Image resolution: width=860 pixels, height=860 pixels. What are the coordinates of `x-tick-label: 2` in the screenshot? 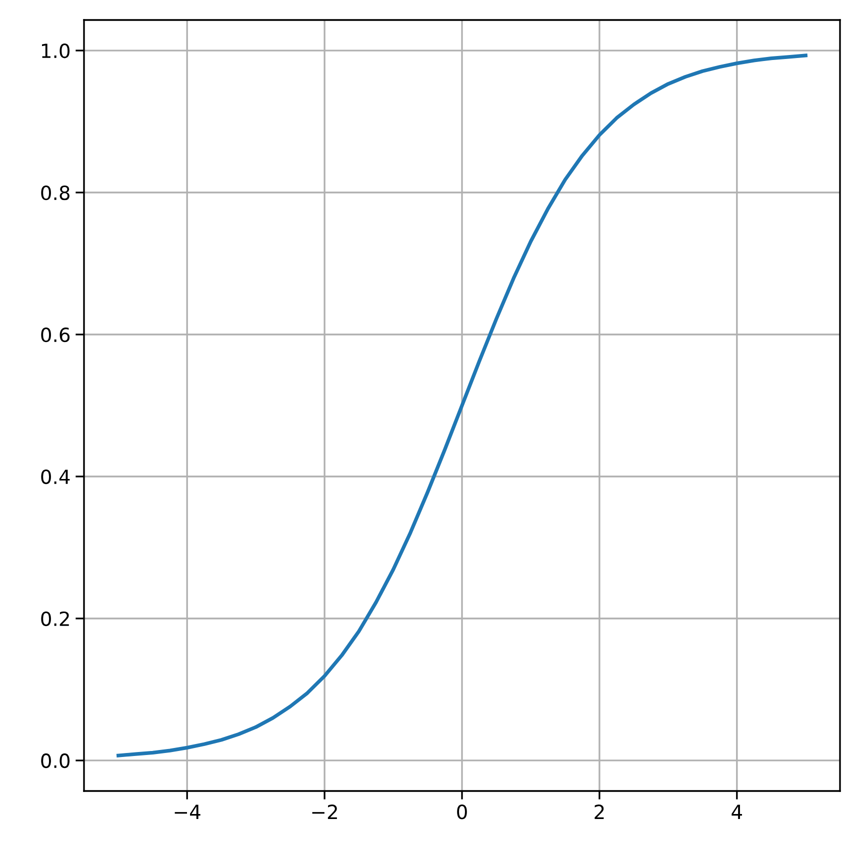 It's located at (599, 811).